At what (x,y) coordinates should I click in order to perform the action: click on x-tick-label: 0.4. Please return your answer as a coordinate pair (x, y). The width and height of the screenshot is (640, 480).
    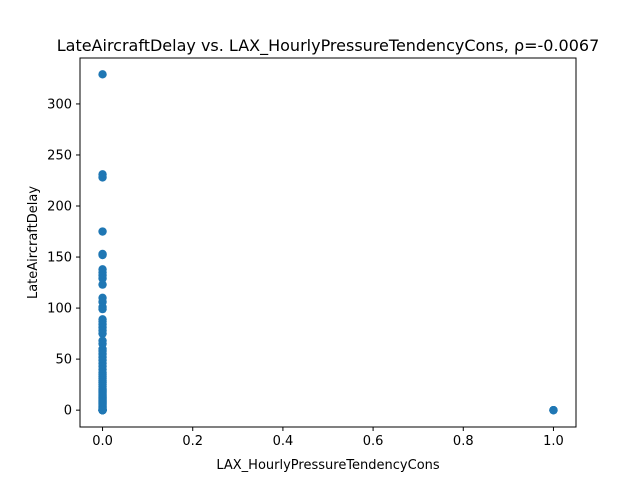
    Looking at the image, I should click on (283, 441).